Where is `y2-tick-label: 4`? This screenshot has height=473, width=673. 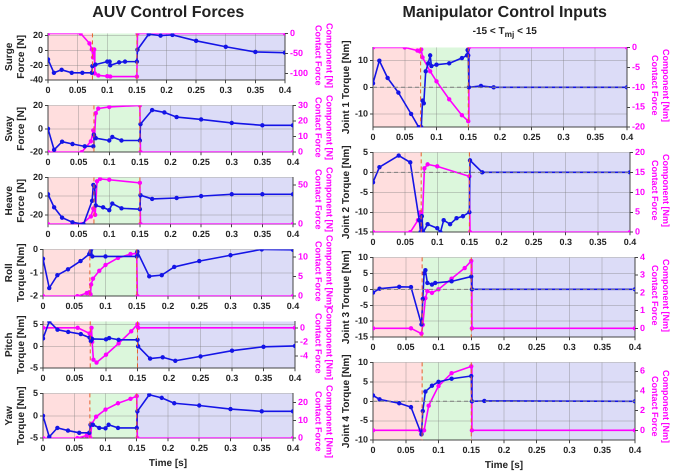
y2-tick-label: 4 is located at coordinates (642, 257).